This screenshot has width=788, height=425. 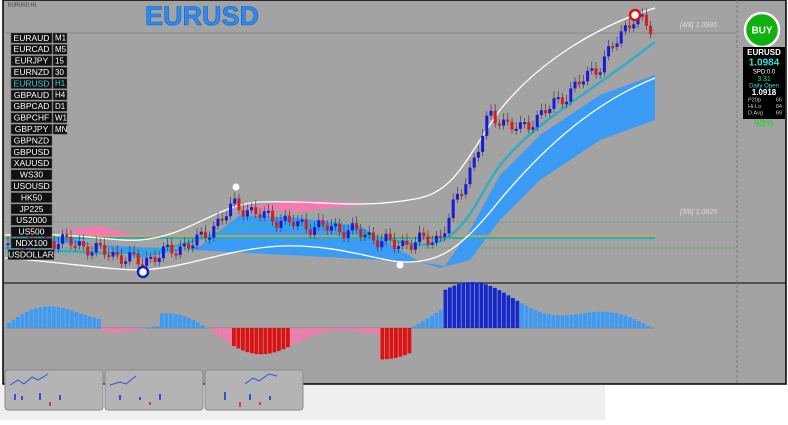 What do you see at coordinates (32, 61) in the screenshot?
I see `symbol-name: EURJPY` at bounding box center [32, 61].